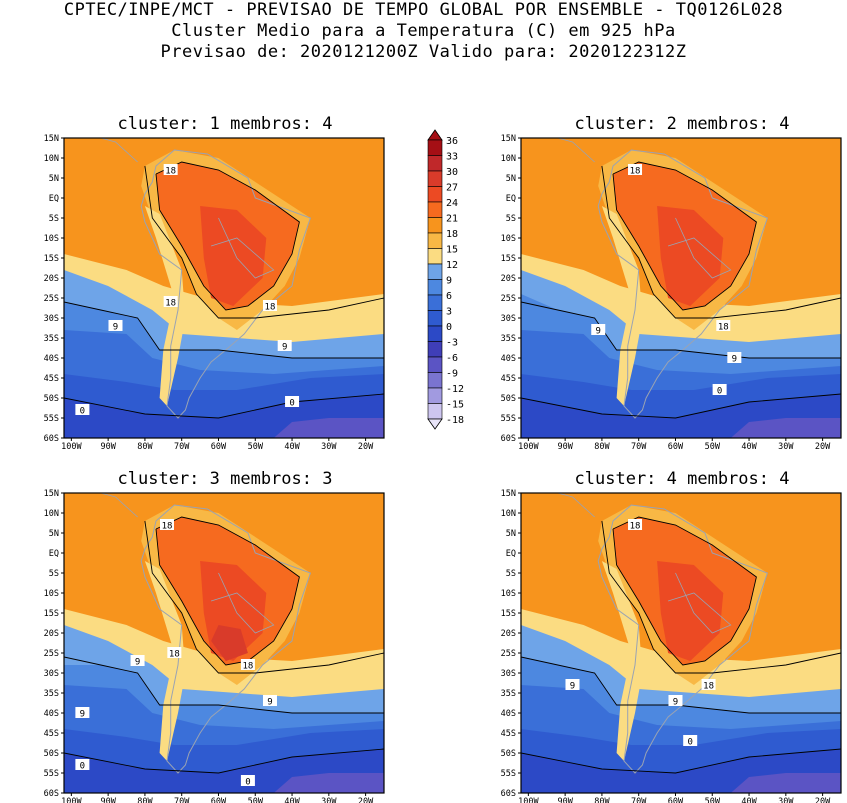 The image size is (847, 803). Describe the element at coordinates (511, 534) in the screenshot. I see `lat-label: 5N` at that location.